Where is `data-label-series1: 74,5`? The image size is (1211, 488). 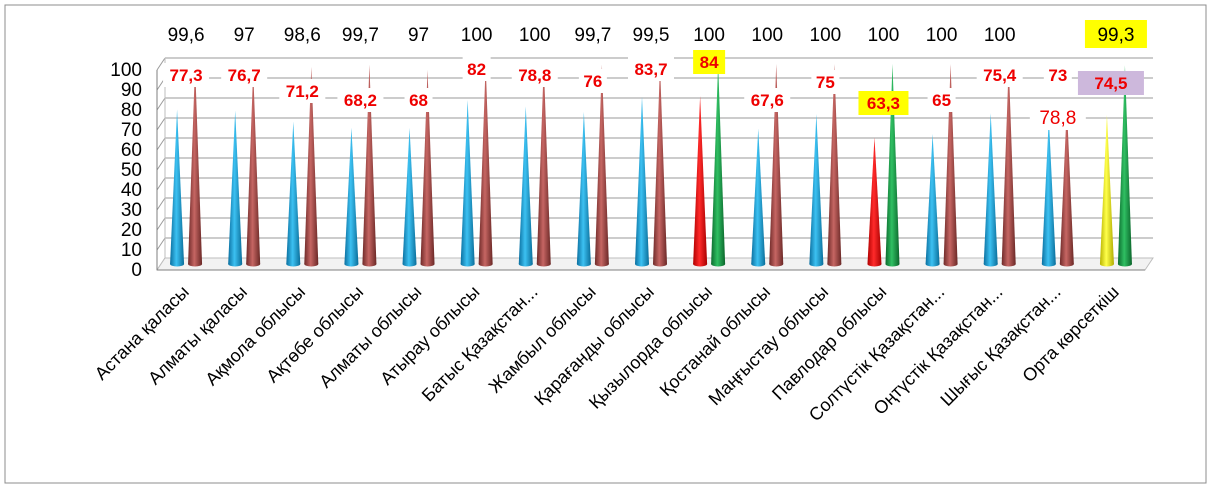
data-label-series1: 74,5 is located at coordinates (1110, 83).